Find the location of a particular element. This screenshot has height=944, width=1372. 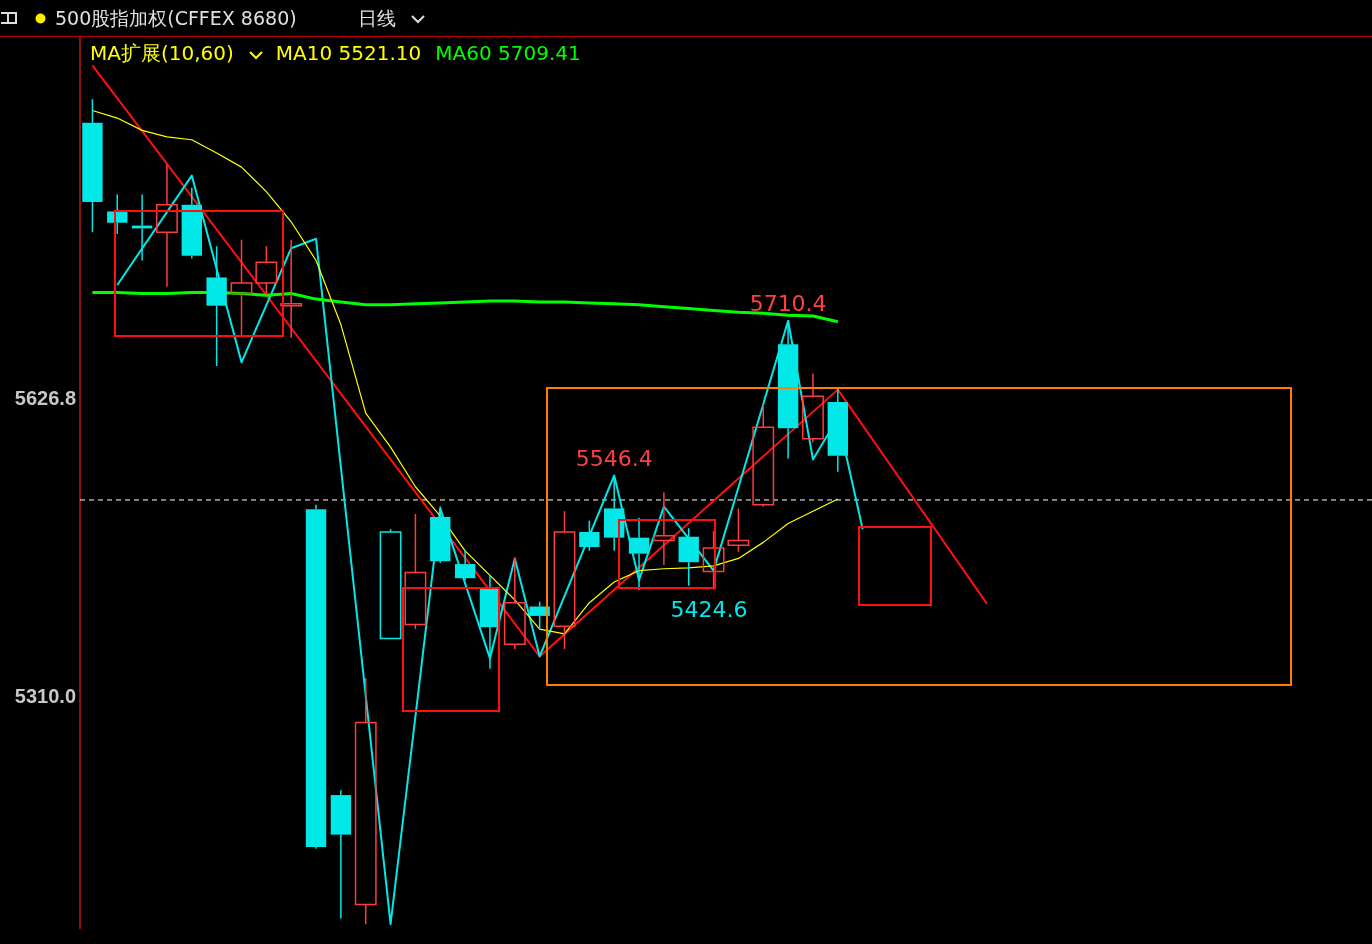

annotation: 5546.4 is located at coordinates (614, 458).